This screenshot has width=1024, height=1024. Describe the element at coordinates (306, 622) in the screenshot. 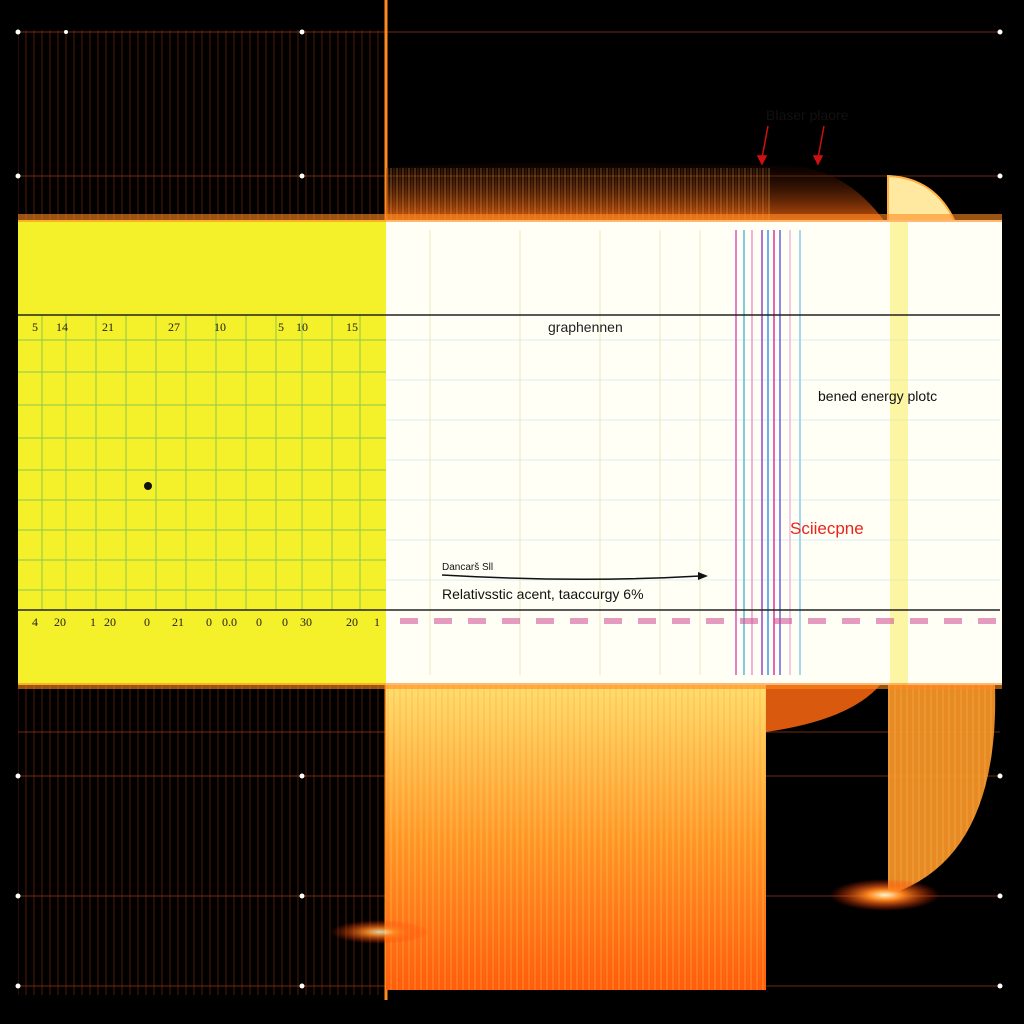

I see `bottom-tick-label: 30` at that location.